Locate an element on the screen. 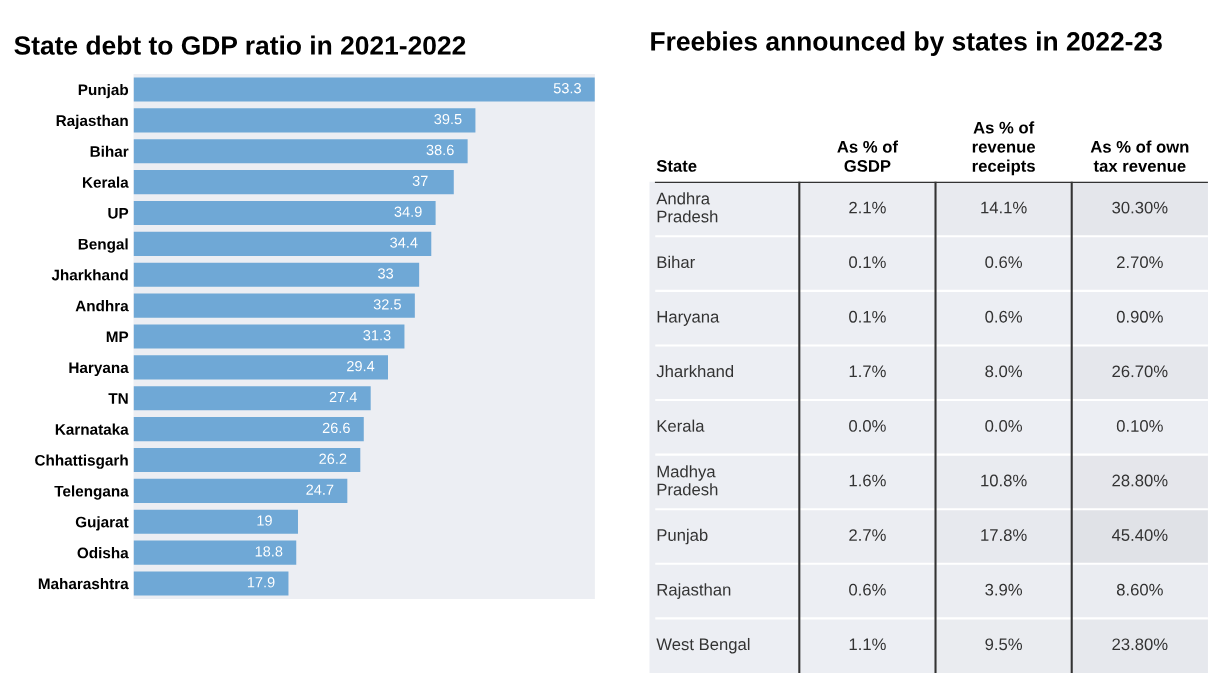 Image resolution: width=1214 pixels, height=673 pixels. data-label: 27.4 is located at coordinates (343, 397).